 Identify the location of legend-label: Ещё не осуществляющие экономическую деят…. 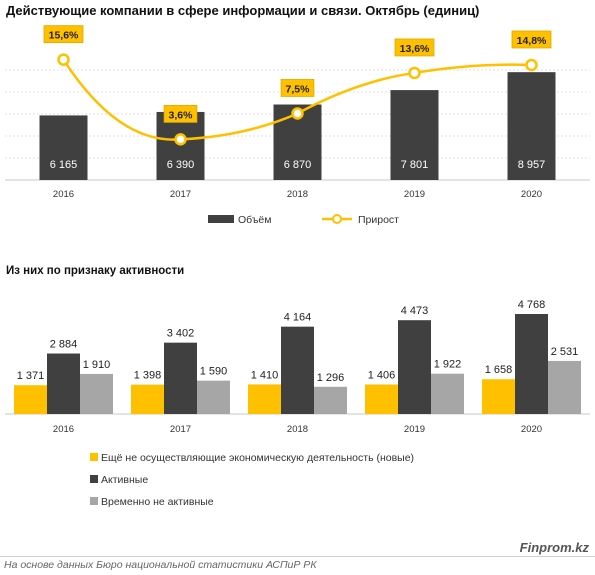
(257, 458).